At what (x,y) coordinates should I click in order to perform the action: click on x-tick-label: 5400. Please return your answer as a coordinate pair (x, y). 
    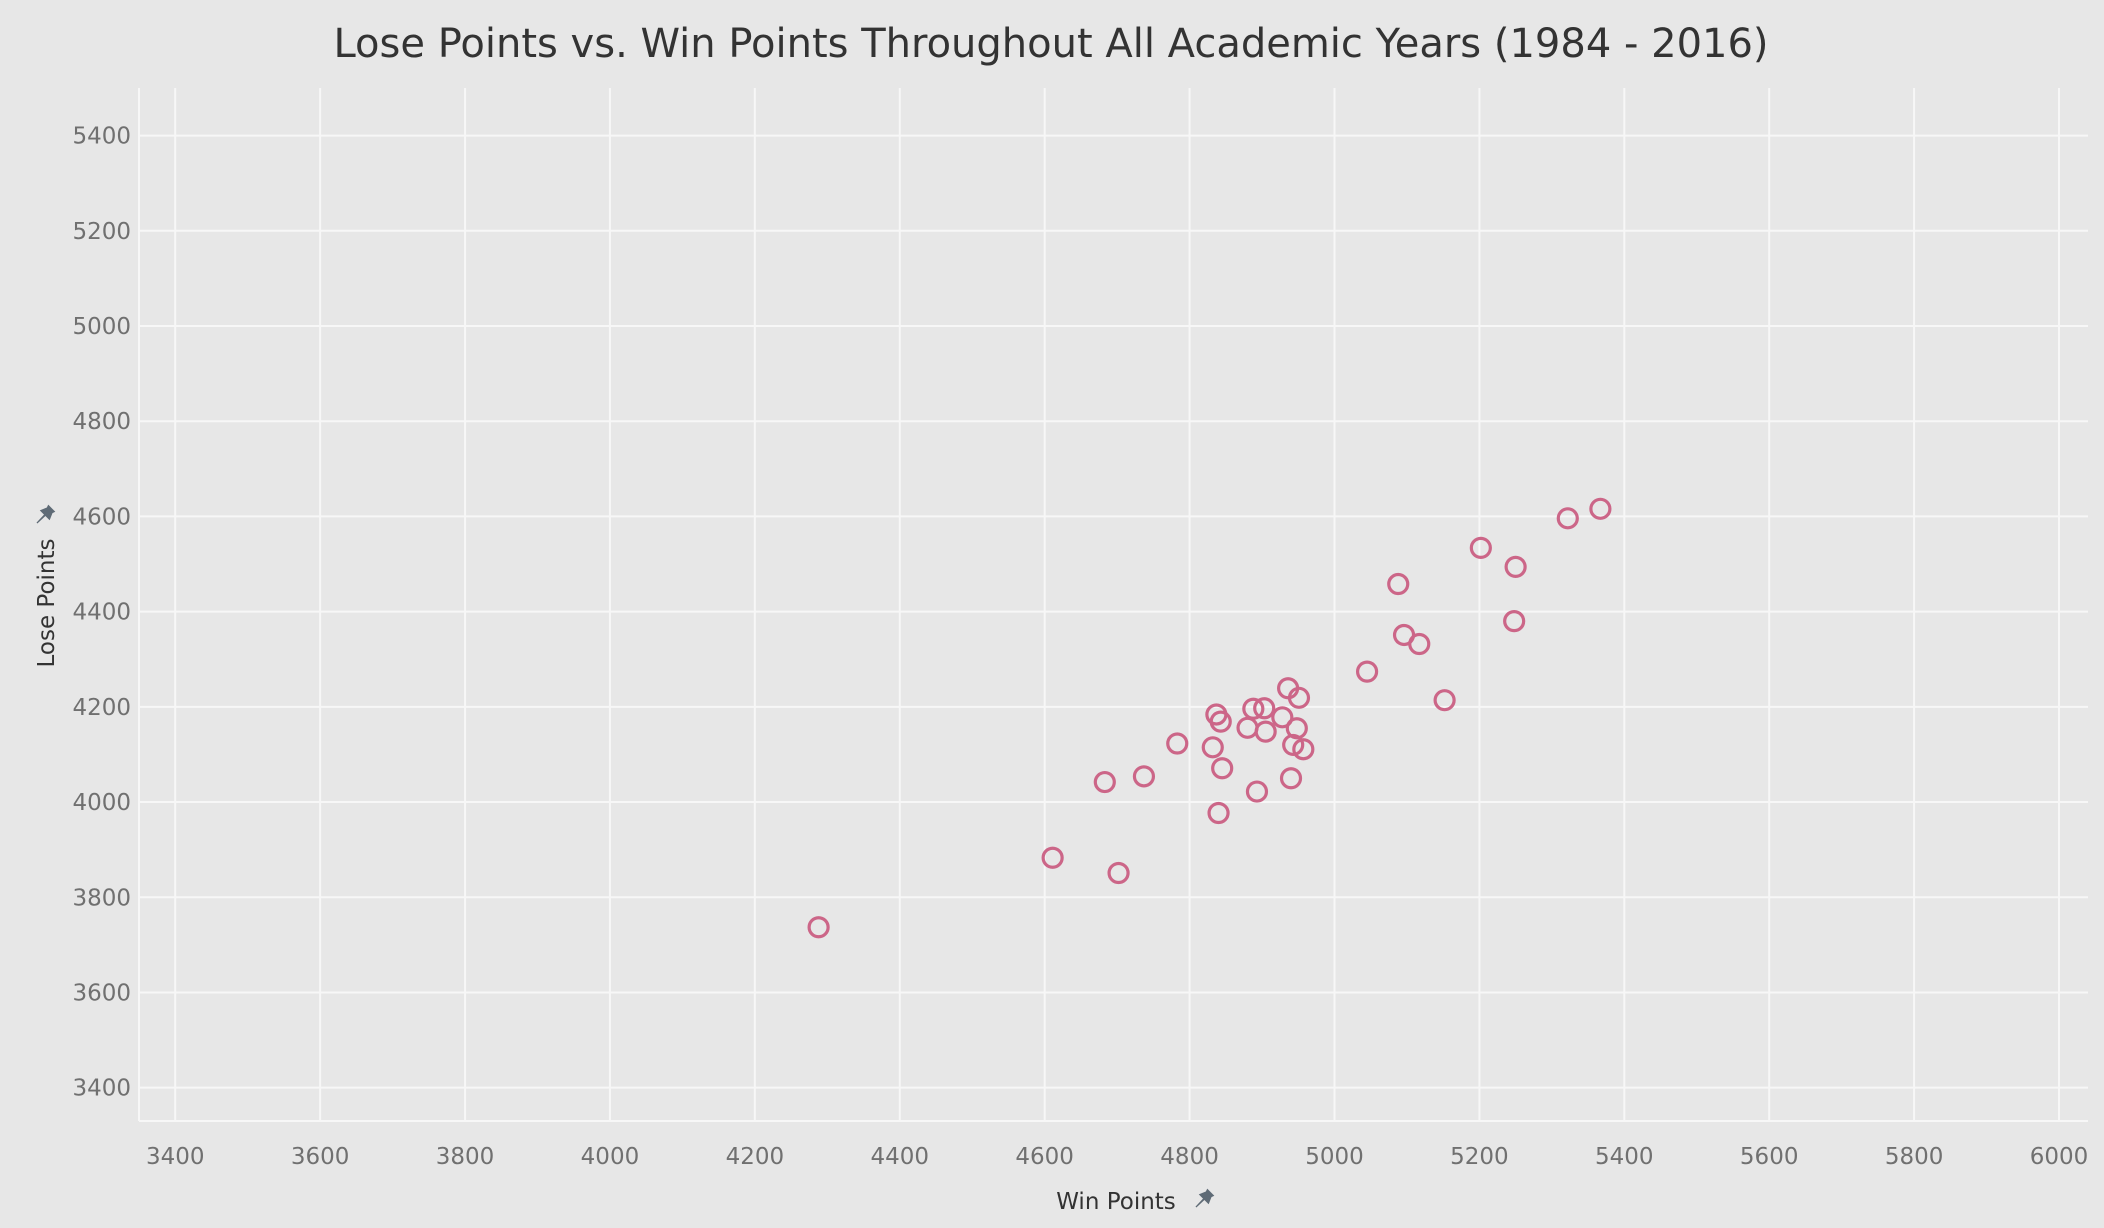
    Looking at the image, I should click on (1624, 1157).